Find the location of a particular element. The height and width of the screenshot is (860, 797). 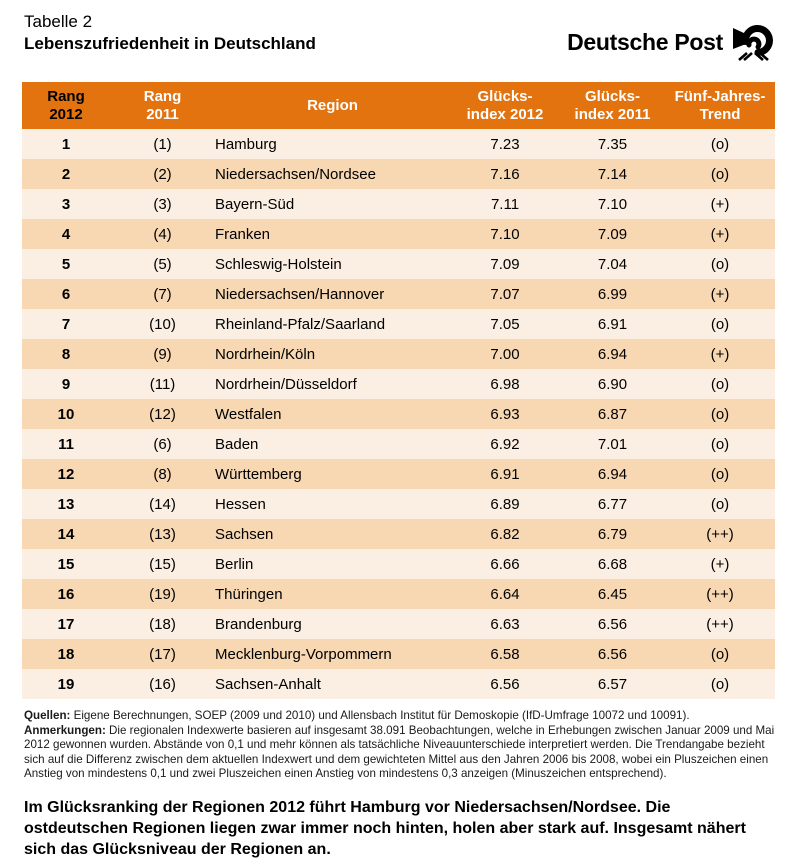

cell-rank-2012: 1 is located at coordinates (66, 144).